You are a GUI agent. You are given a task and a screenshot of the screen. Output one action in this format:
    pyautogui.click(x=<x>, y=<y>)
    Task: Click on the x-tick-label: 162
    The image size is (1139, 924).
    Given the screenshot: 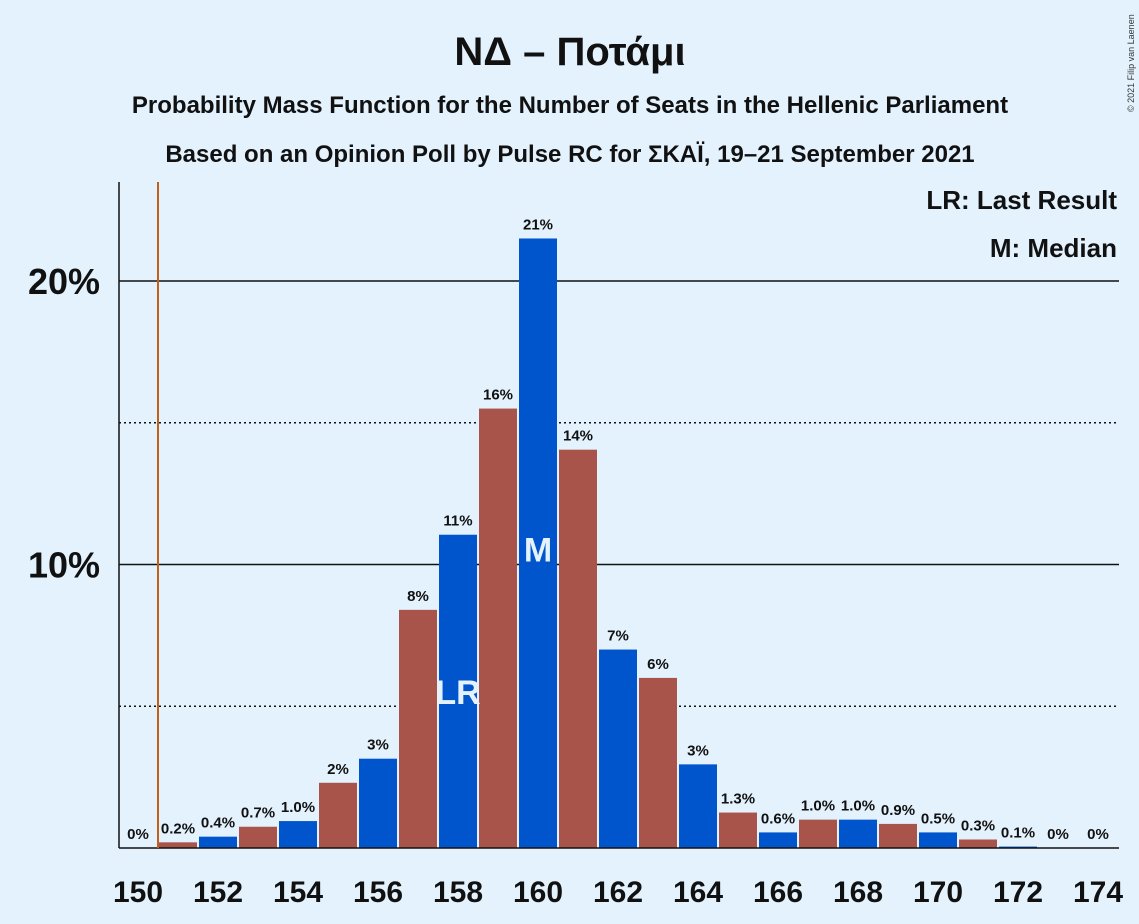 What is the action you would take?
    pyautogui.click(x=618, y=892)
    